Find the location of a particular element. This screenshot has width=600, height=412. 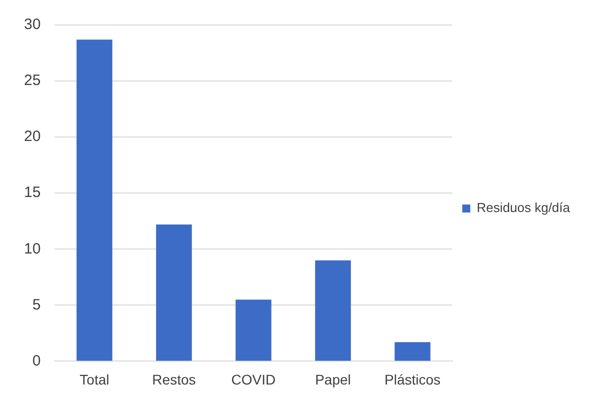

x-tick-label: Restos is located at coordinates (174, 379).